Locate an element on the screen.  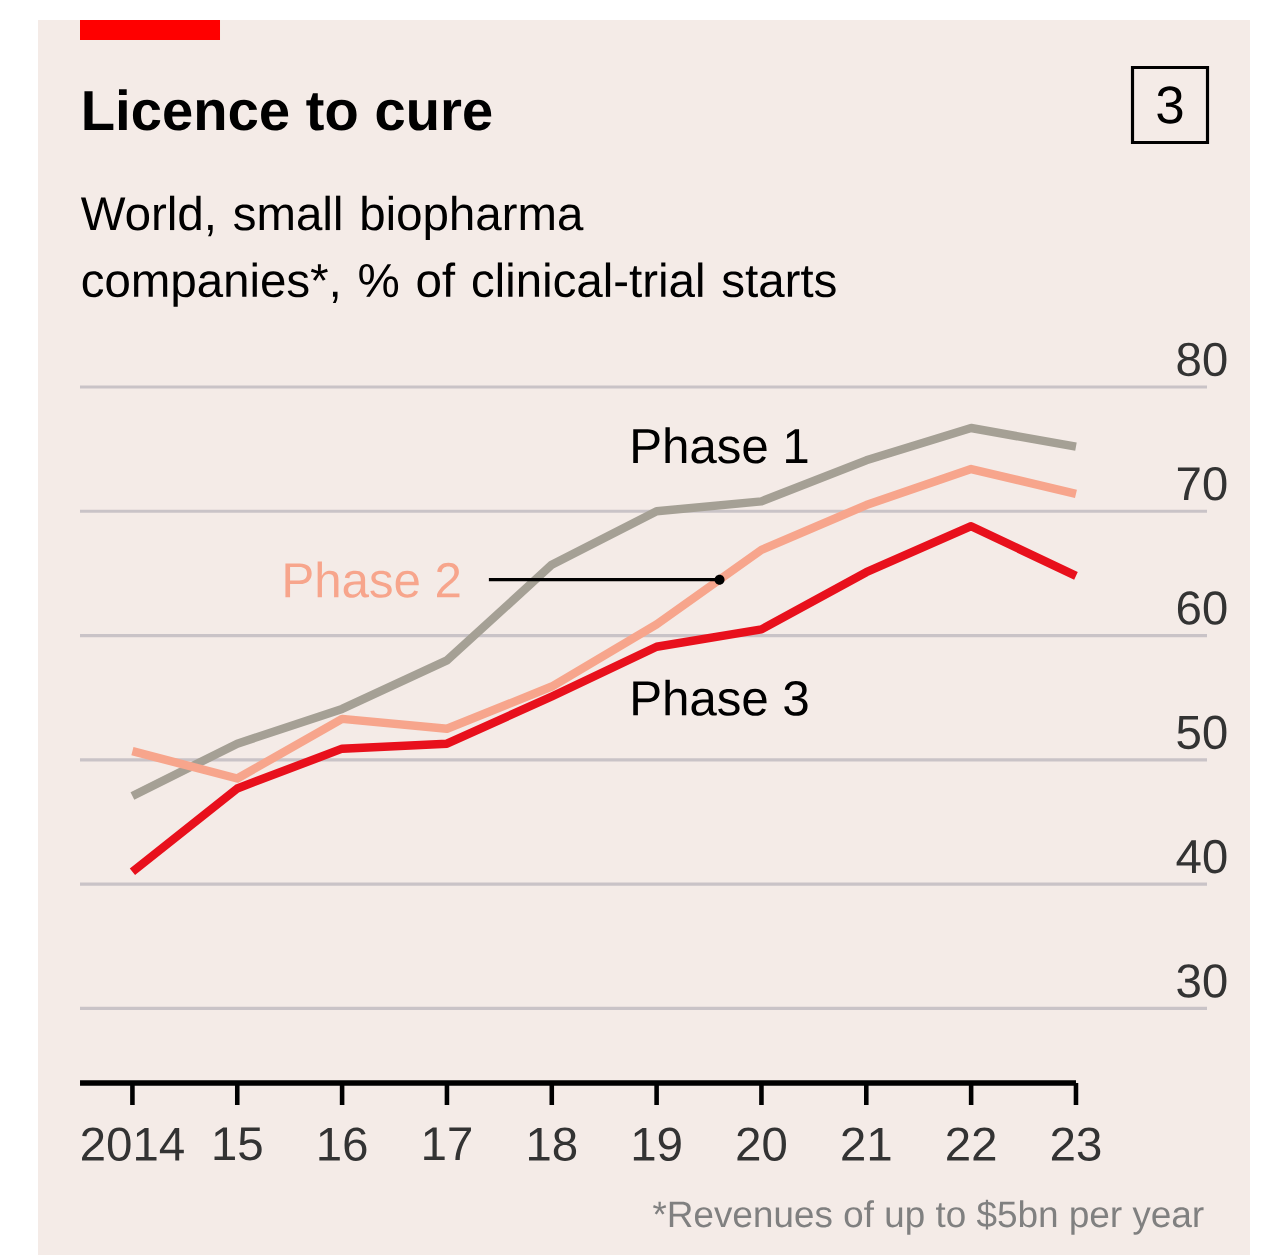
chart-title: Licence to cure is located at coordinates (288, 110).